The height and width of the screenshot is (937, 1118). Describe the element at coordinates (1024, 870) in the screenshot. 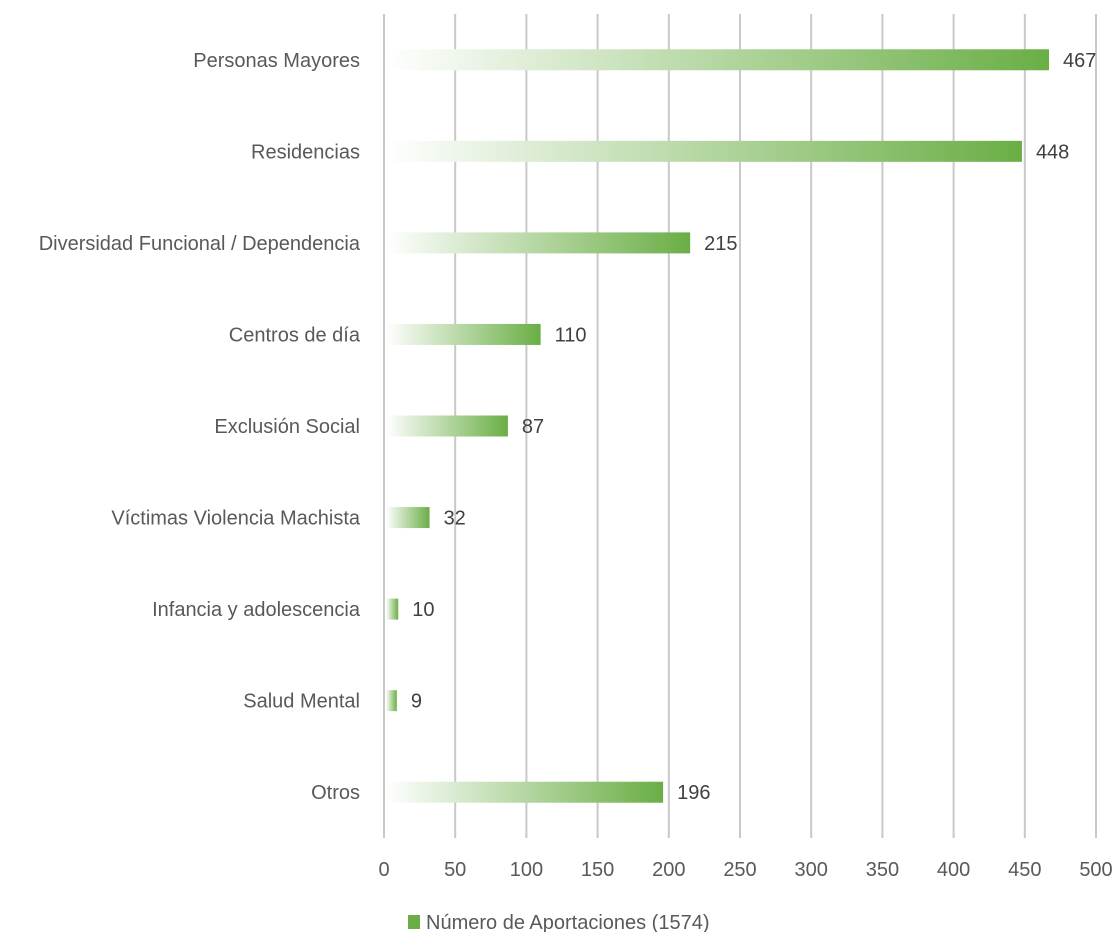

I see `x-tick-label: 450` at that location.